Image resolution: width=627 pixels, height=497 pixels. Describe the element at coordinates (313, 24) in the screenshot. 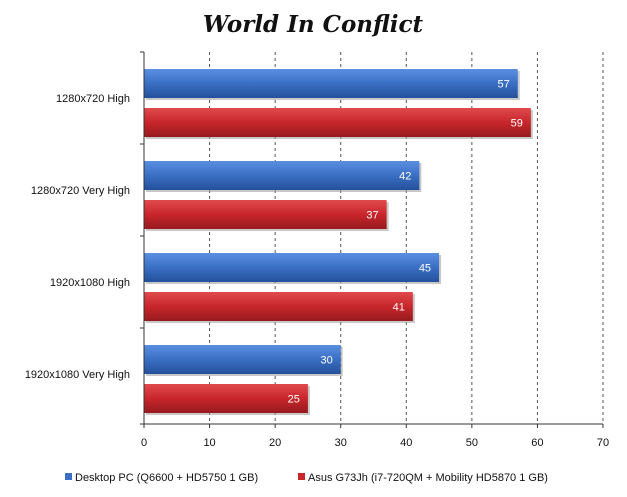

I see `chart-title: World In Conflict` at that location.